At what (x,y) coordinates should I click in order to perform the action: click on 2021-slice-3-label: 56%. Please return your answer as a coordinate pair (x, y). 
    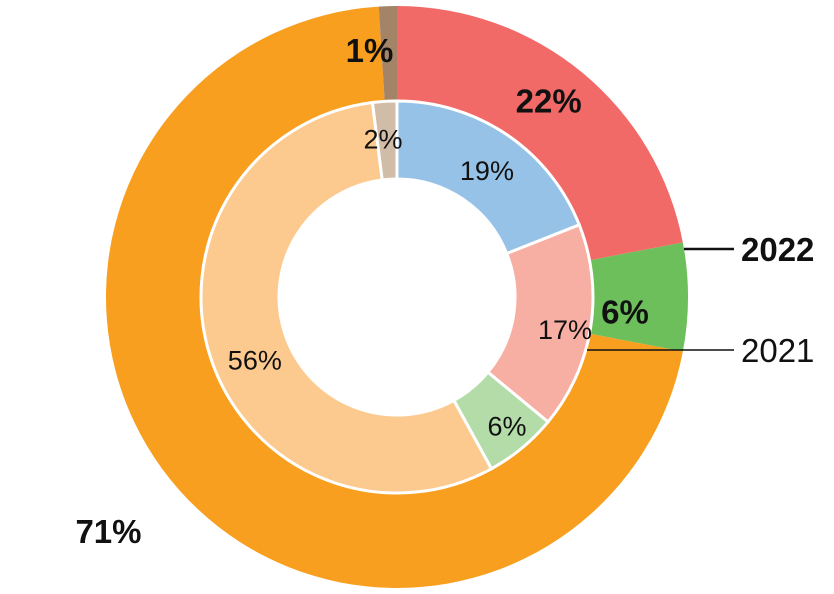
    Looking at the image, I should click on (255, 361).